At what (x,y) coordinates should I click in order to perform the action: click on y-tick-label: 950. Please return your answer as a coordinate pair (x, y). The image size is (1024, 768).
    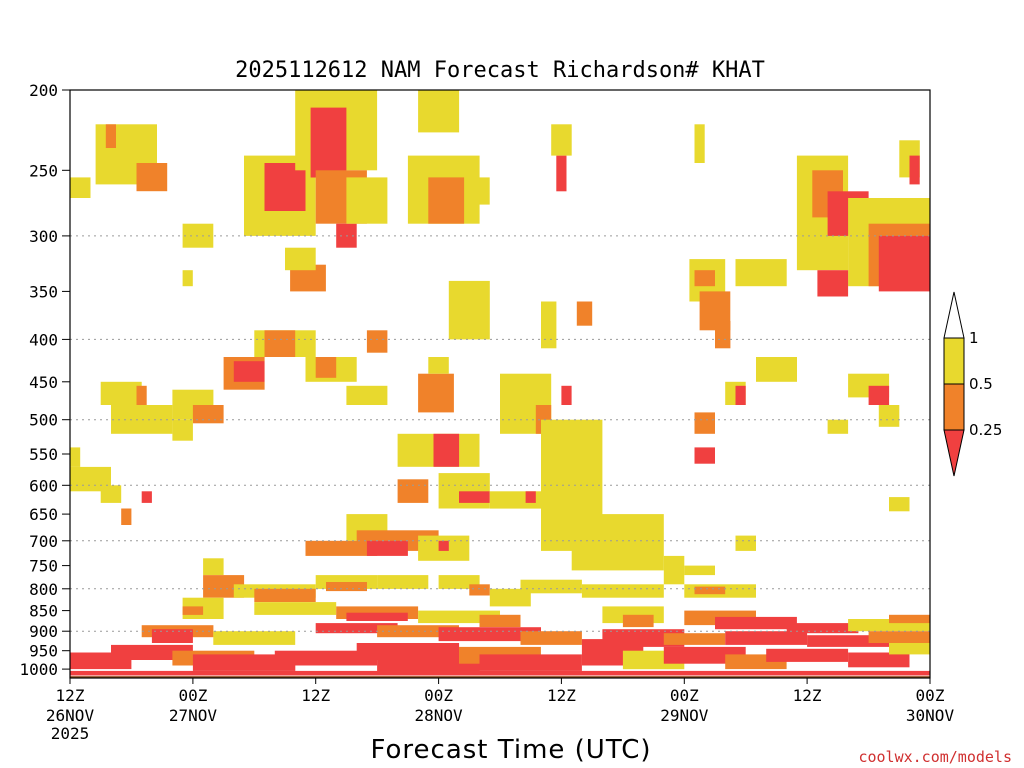
    Looking at the image, I should click on (43, 651).